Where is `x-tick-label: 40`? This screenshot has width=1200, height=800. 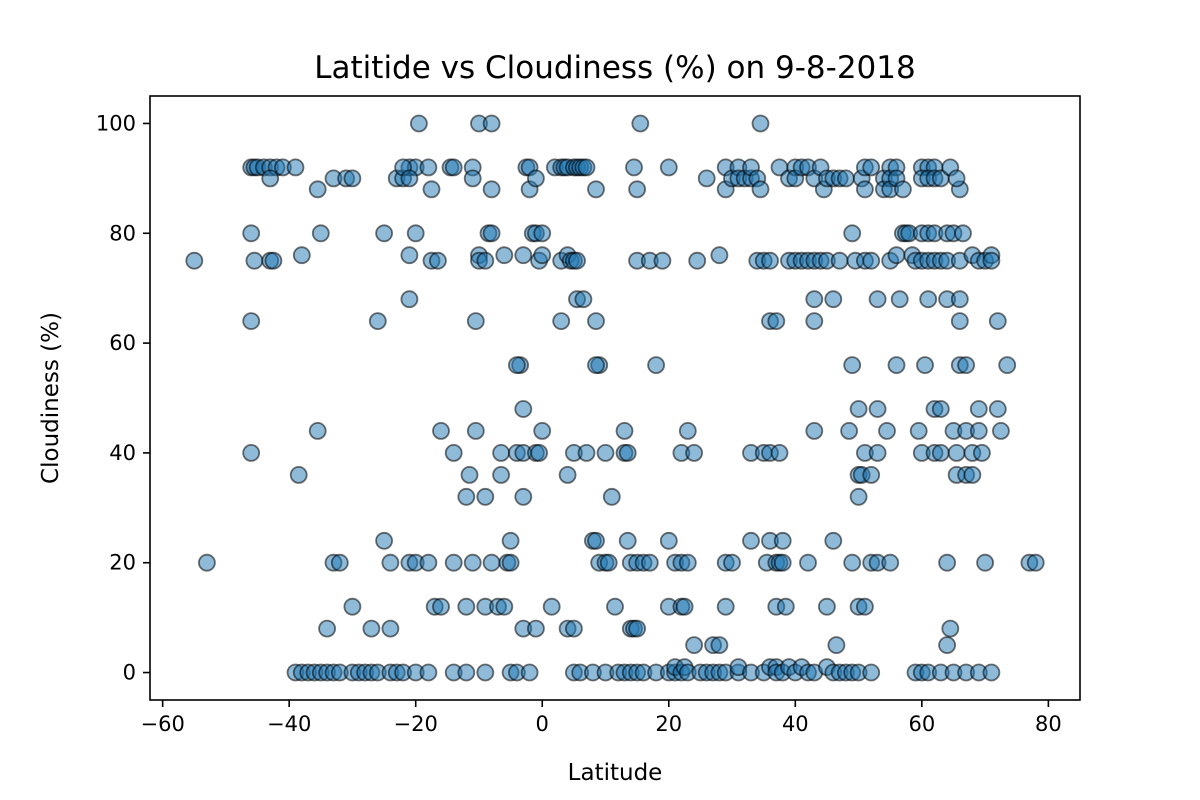 x-tick-label: 40 is located at coordinates (795, 724).